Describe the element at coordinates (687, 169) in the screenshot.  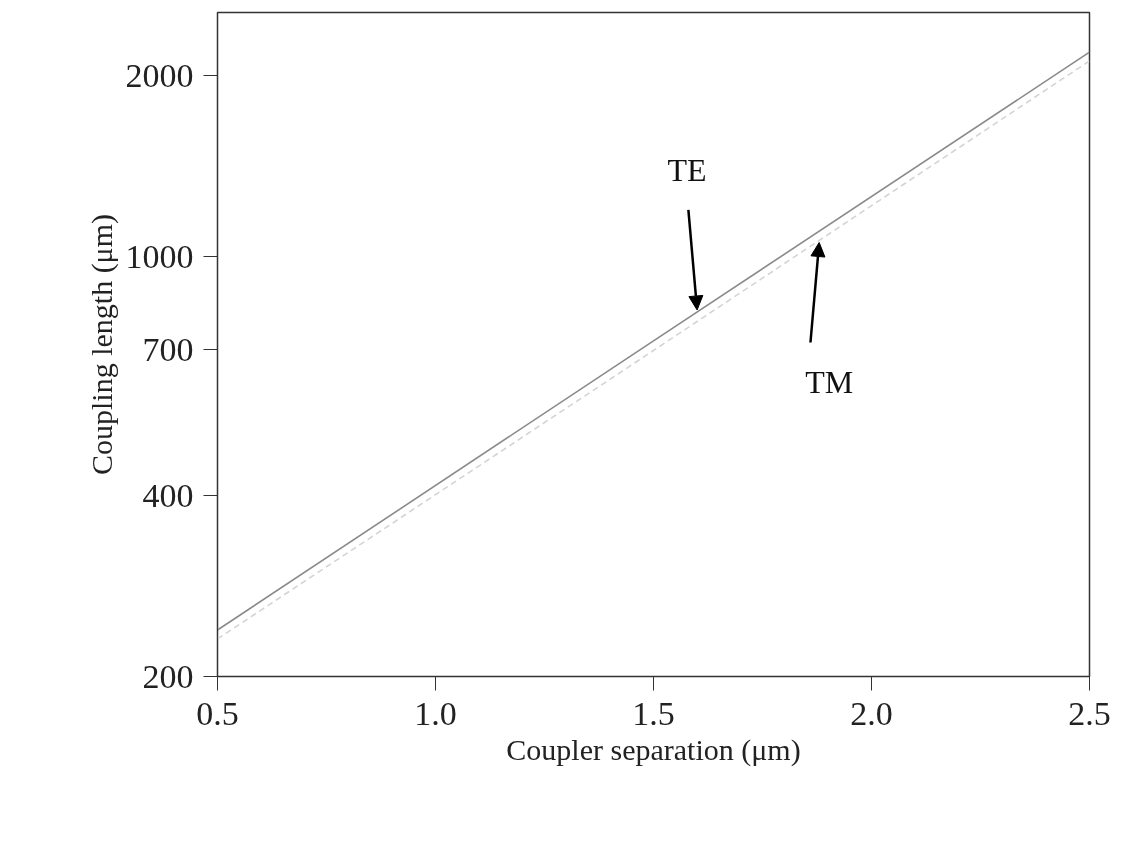
I see `annotation: TE` at that location.